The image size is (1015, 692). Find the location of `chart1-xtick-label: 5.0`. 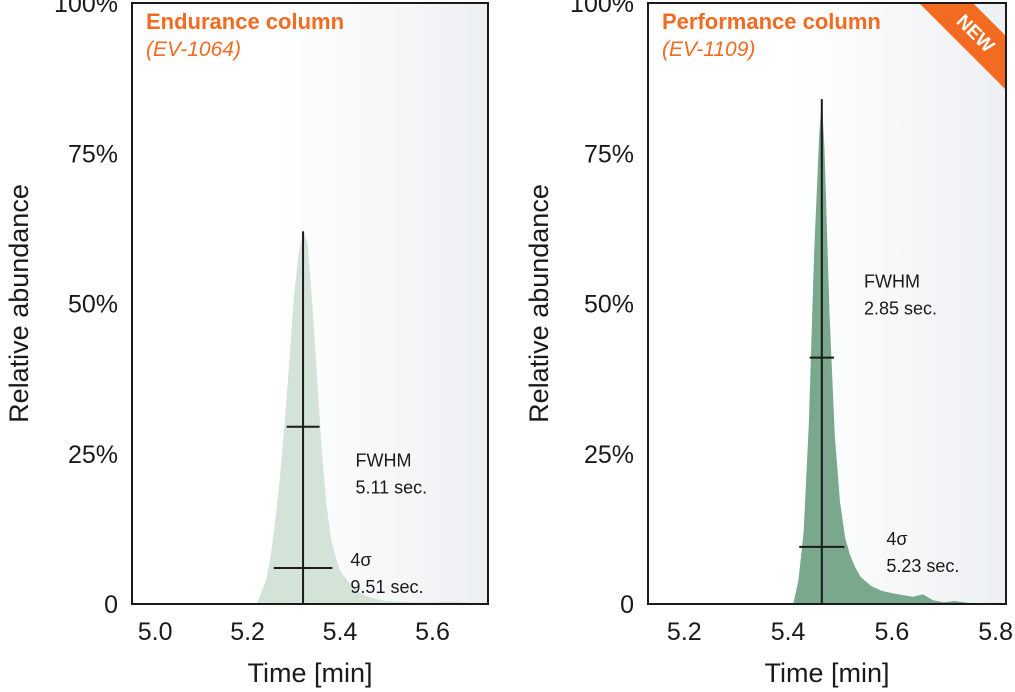

chart1-xtick-label: 5.0 is located at coordinates (155, 632).